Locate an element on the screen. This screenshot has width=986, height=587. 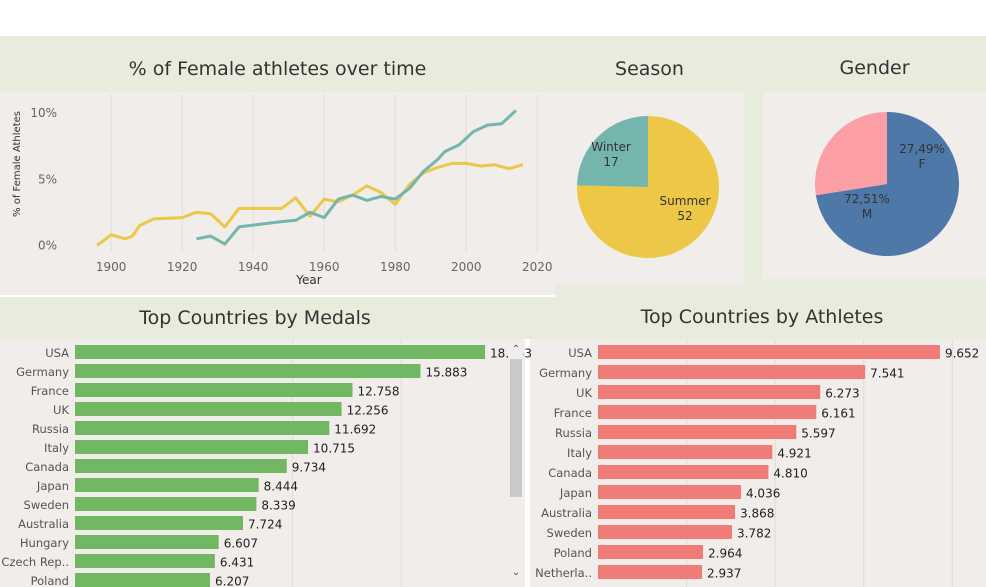
pie-label-m: 72,51% is located at coordinates (867, 199).